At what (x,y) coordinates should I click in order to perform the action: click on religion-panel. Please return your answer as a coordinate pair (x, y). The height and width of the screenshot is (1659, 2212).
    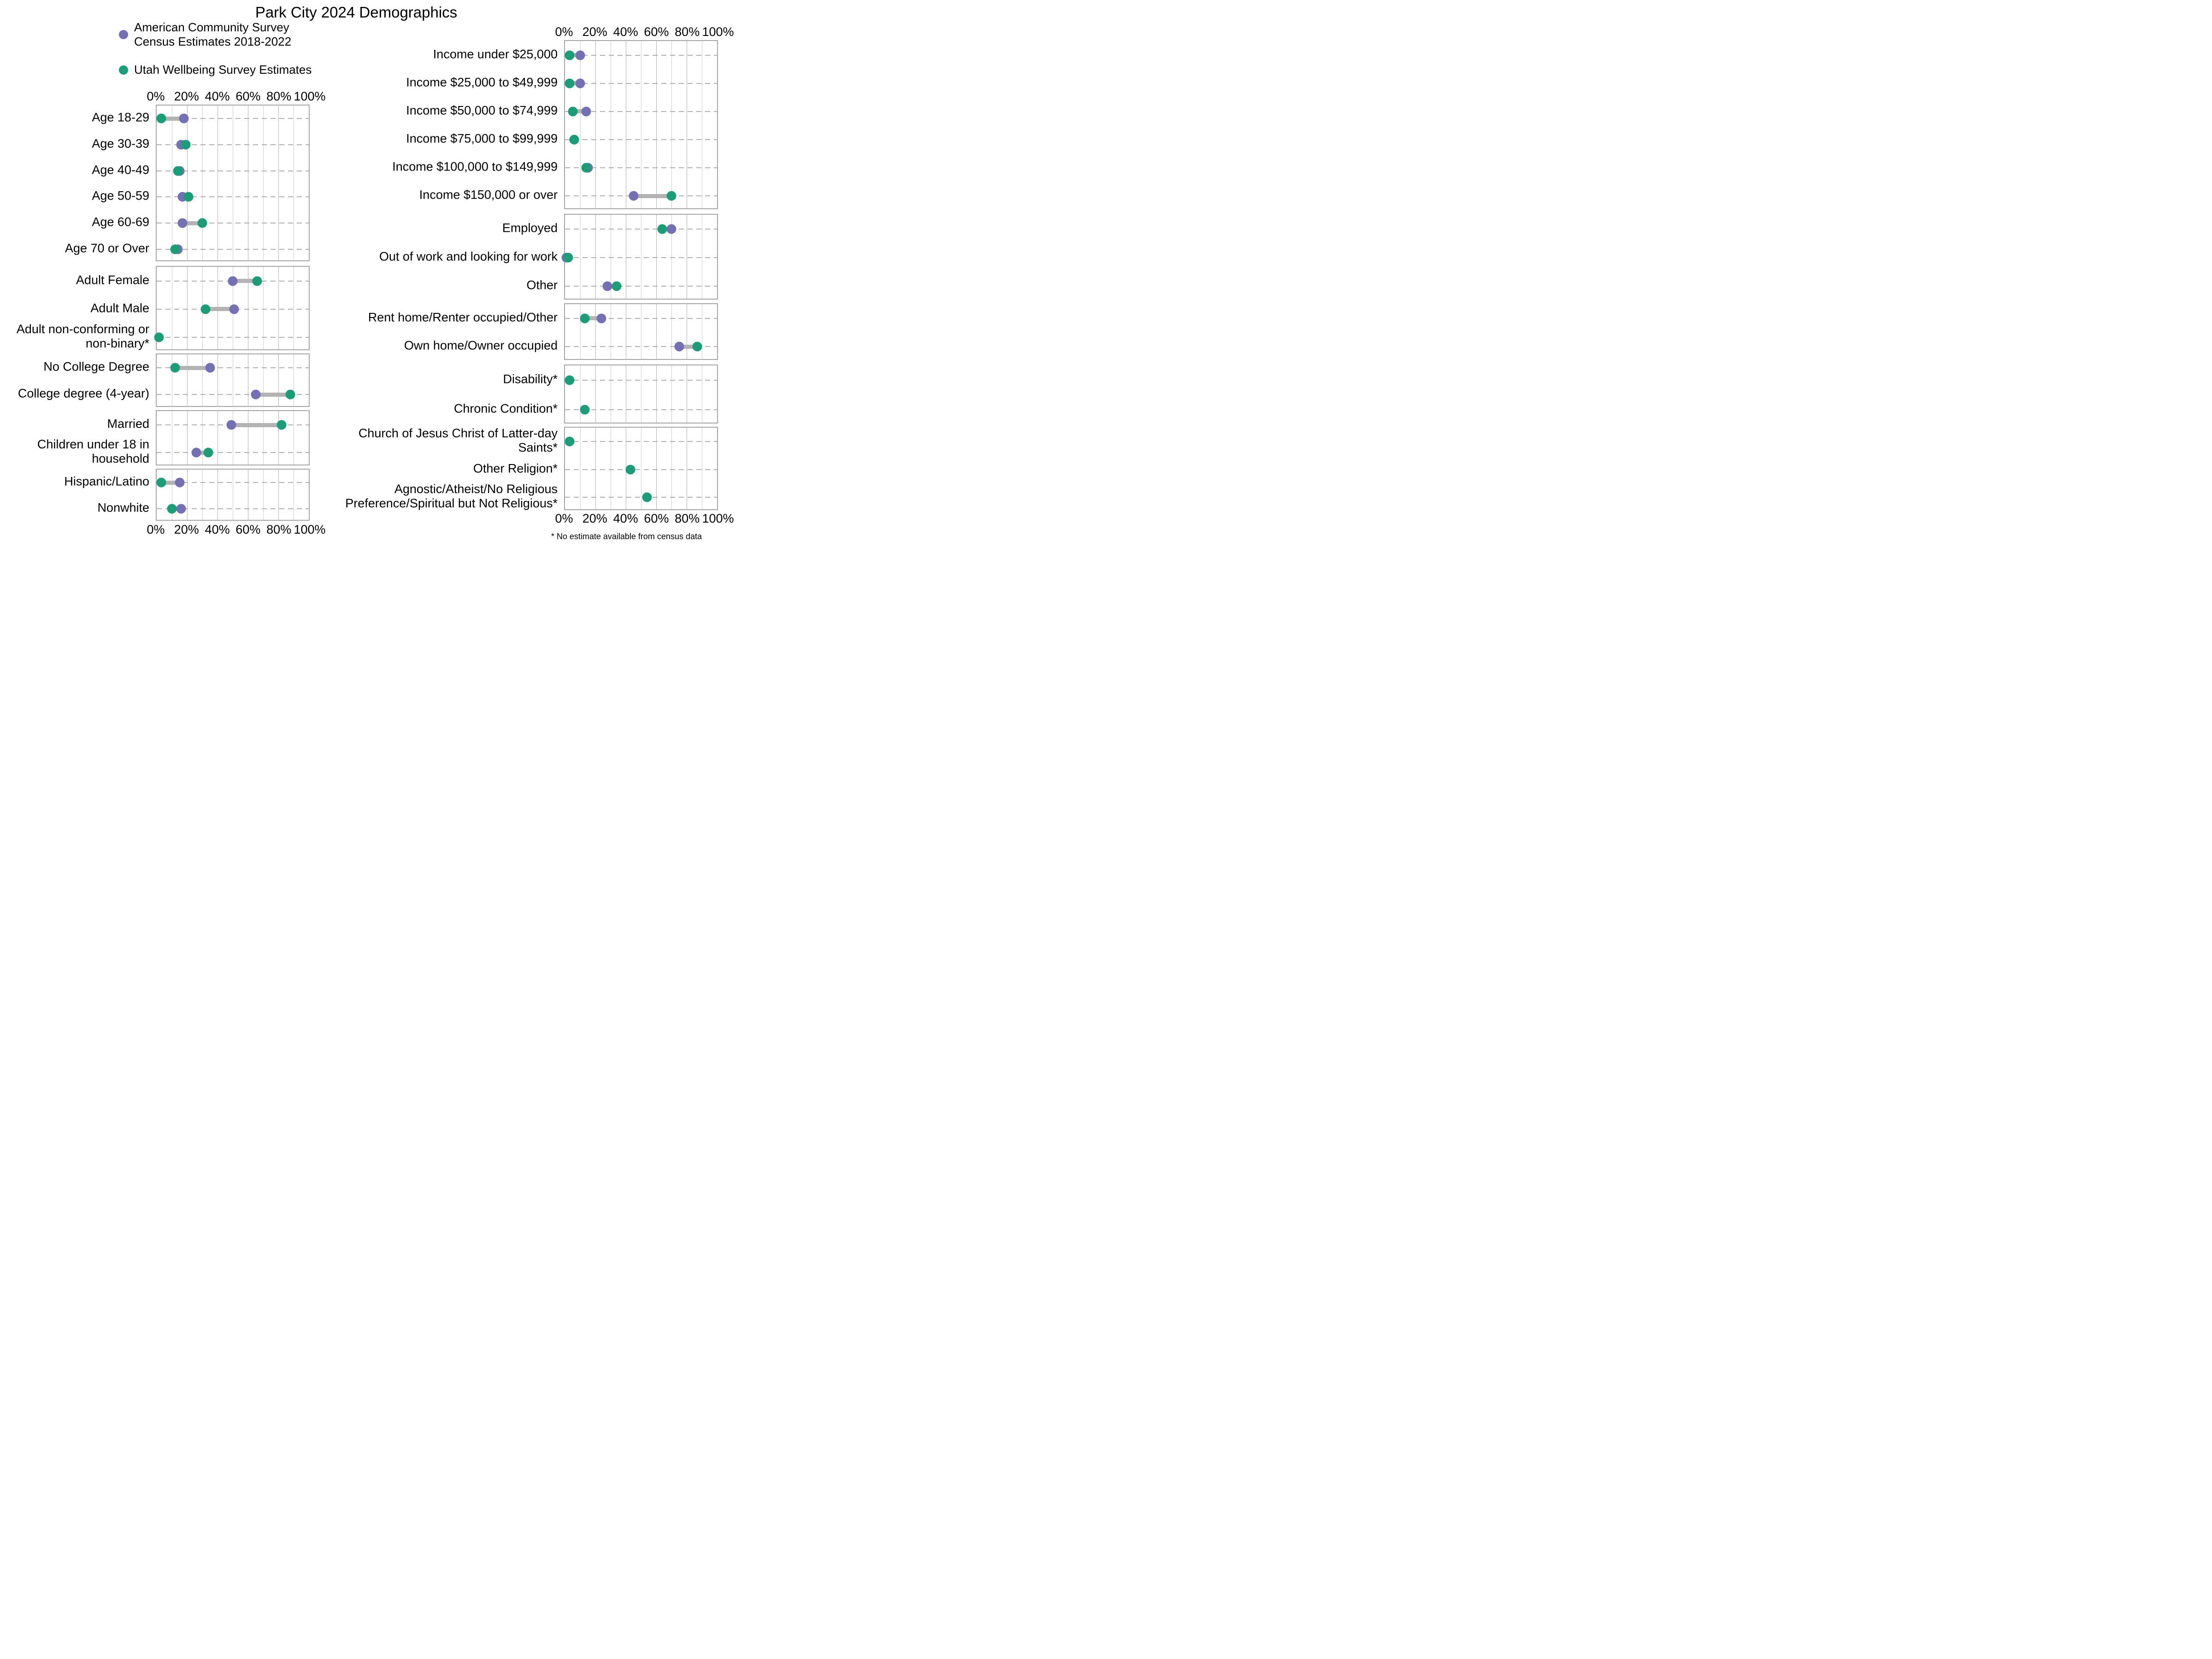
    Looking at the image, I should click on (641, 468).